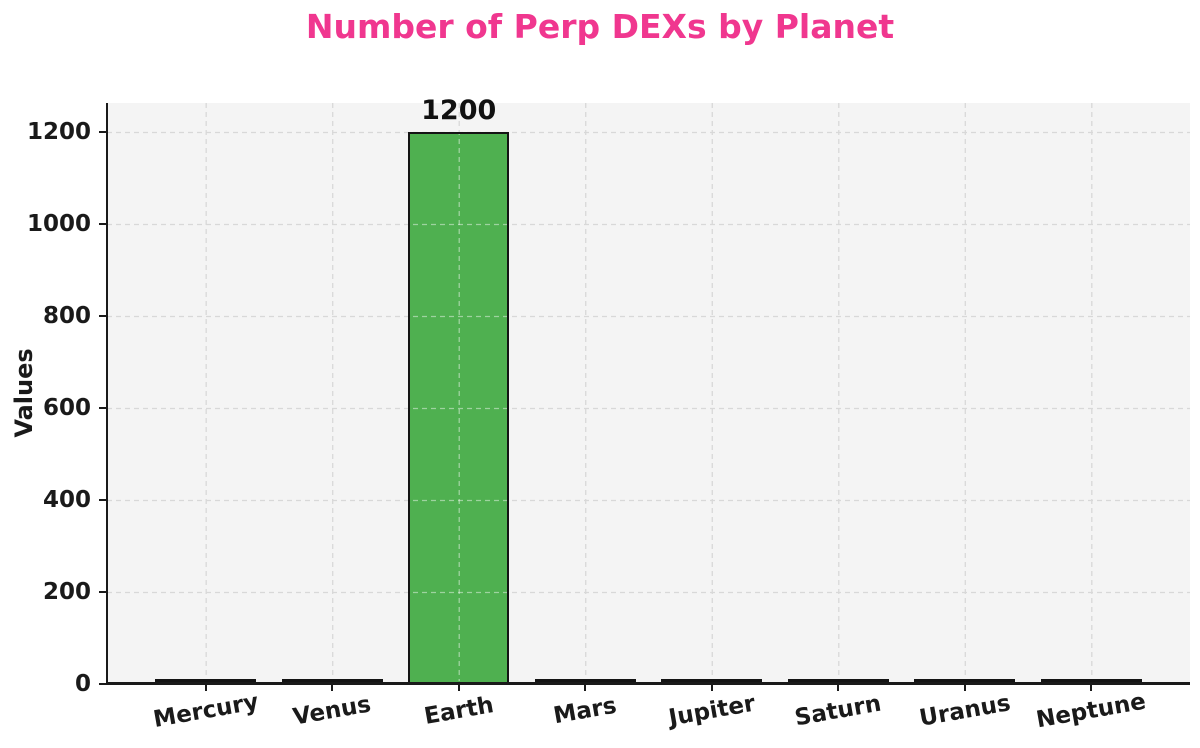  Describe the element at coordinates (206, 681) in the screenshot. I see `bar-mercury` at that location.